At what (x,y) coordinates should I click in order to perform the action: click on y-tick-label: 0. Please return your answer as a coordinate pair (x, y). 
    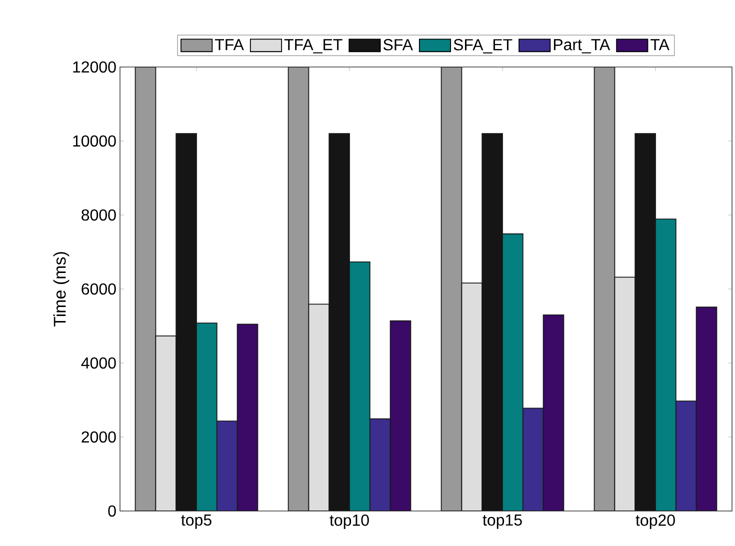
    Looking at the image, I should click on (112, 511).